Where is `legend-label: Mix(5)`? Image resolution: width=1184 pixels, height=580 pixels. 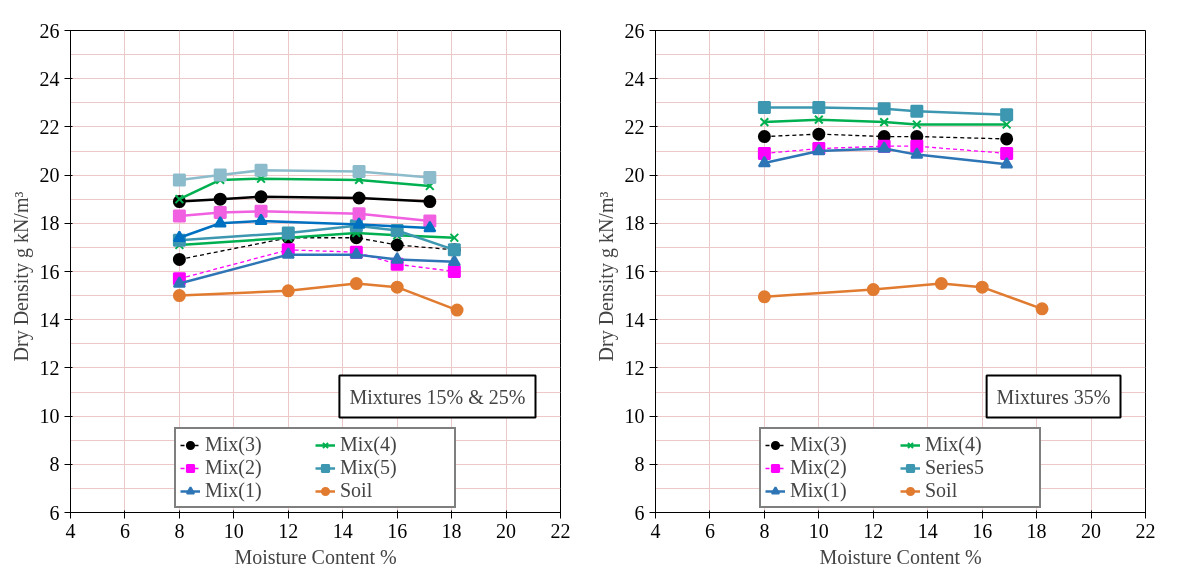
legend-label: Mix(5) is located at coordinates (369, 467).